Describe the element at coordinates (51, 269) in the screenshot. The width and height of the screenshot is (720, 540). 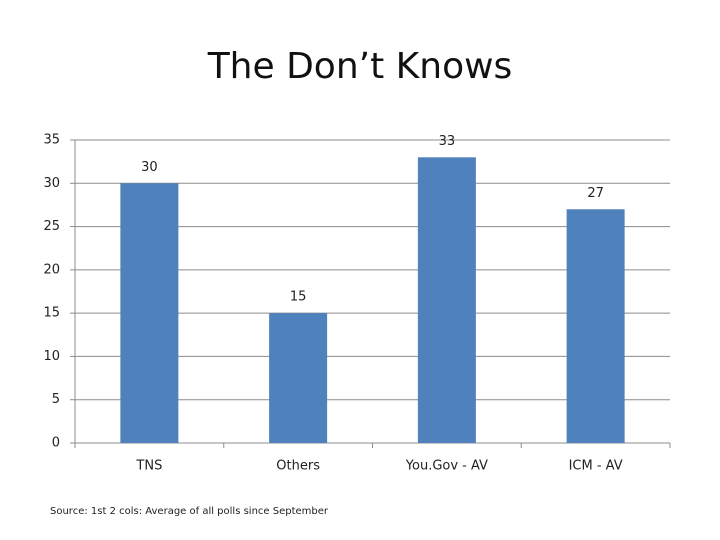
I see `y-tick-label: 20` at that location.